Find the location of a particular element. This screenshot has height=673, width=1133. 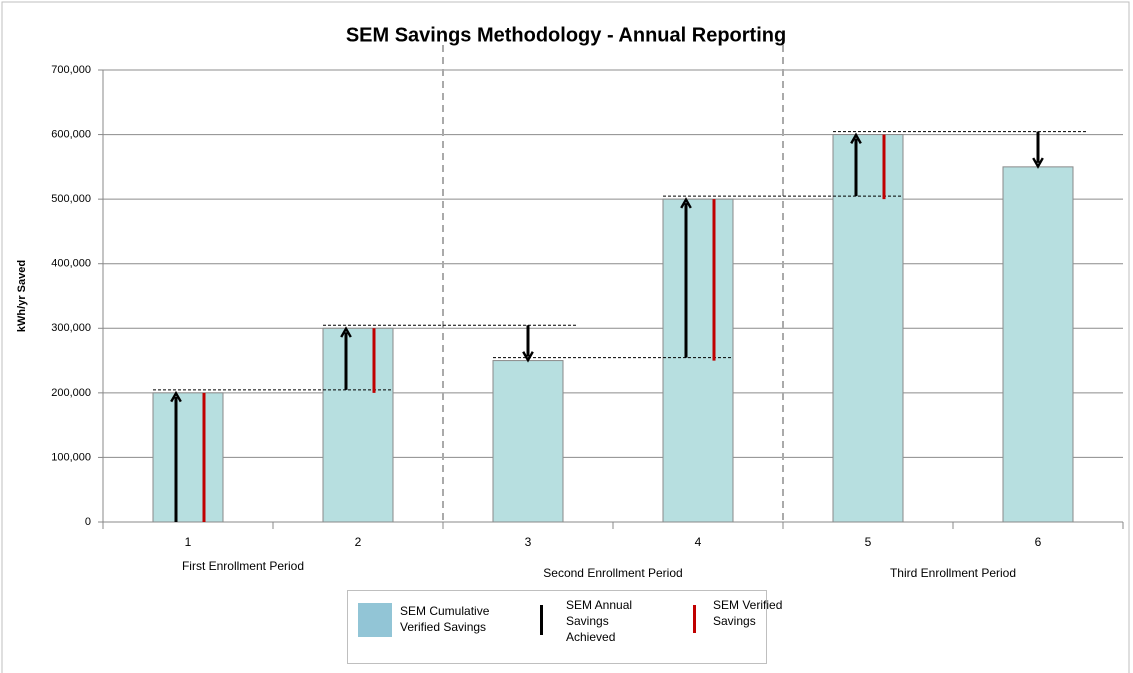

y-tick-label: 300,000 is located at coordinates (71, 328).